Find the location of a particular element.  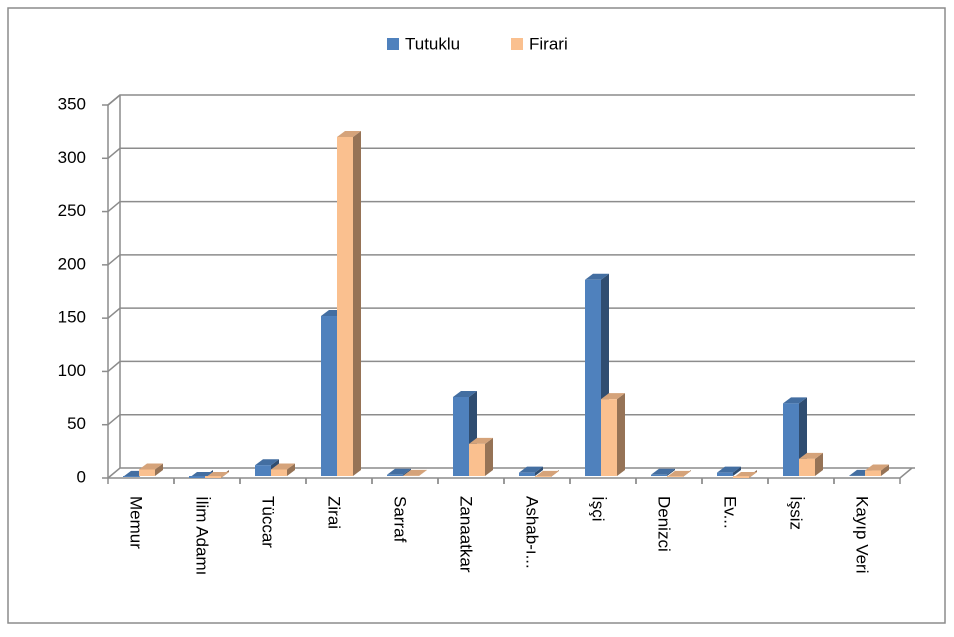

x-tick-label: Tüccar is located at coordinates (268, 522).